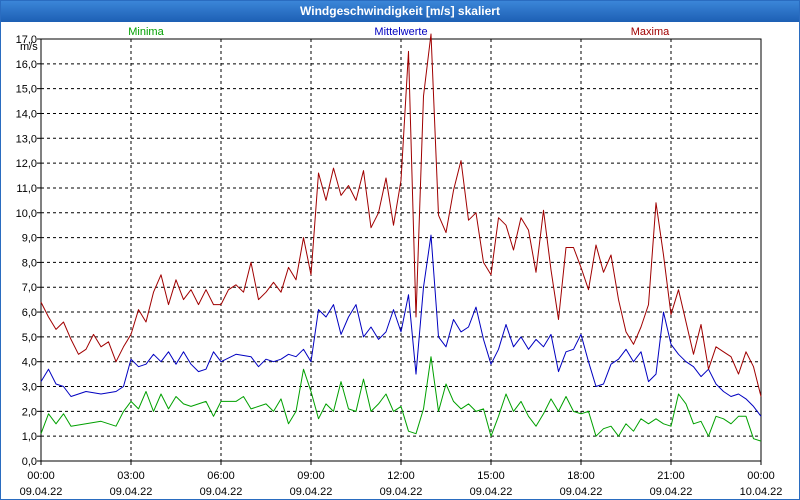 The width and height of the screenshot is (800, 500). I want to click on y-tick-label: 14,0, so click(26, 114).